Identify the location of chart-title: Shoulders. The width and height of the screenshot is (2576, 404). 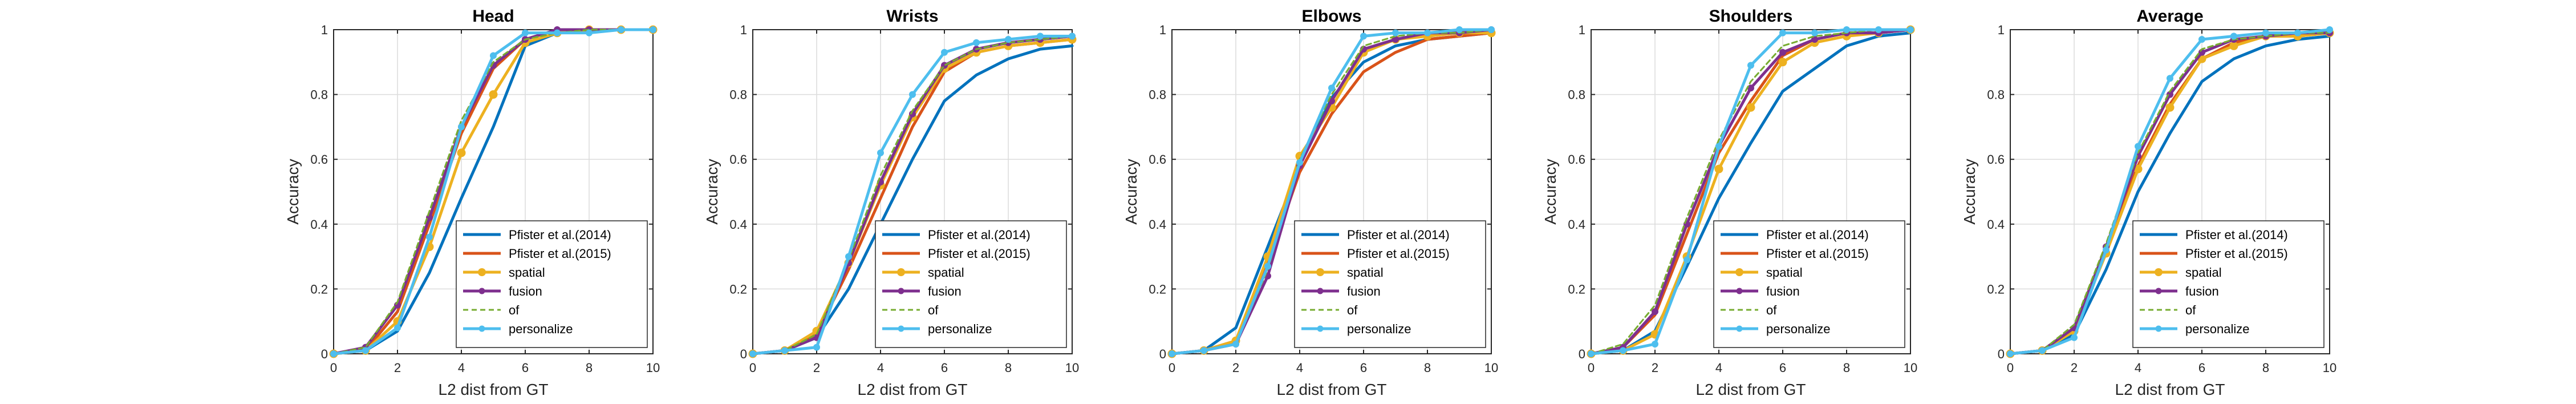
(1751, 16).